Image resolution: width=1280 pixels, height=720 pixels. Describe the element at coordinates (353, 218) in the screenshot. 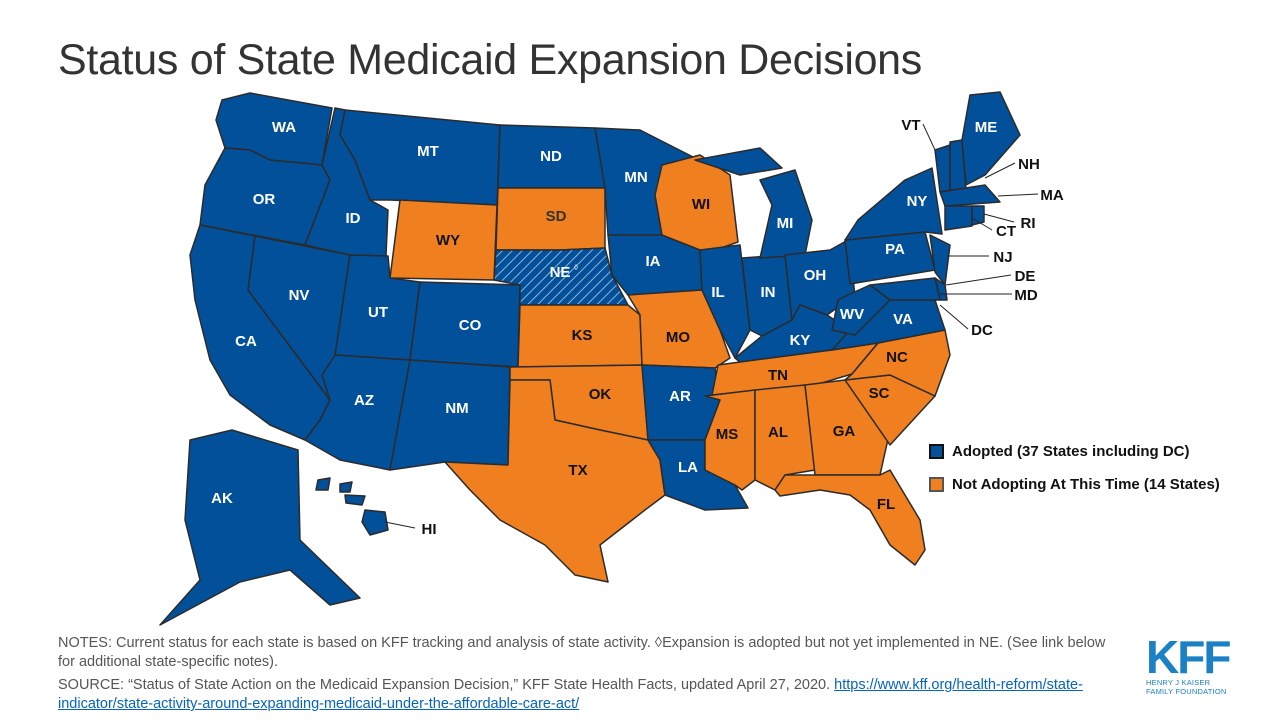

I see `state-label-id: ID` at that location.